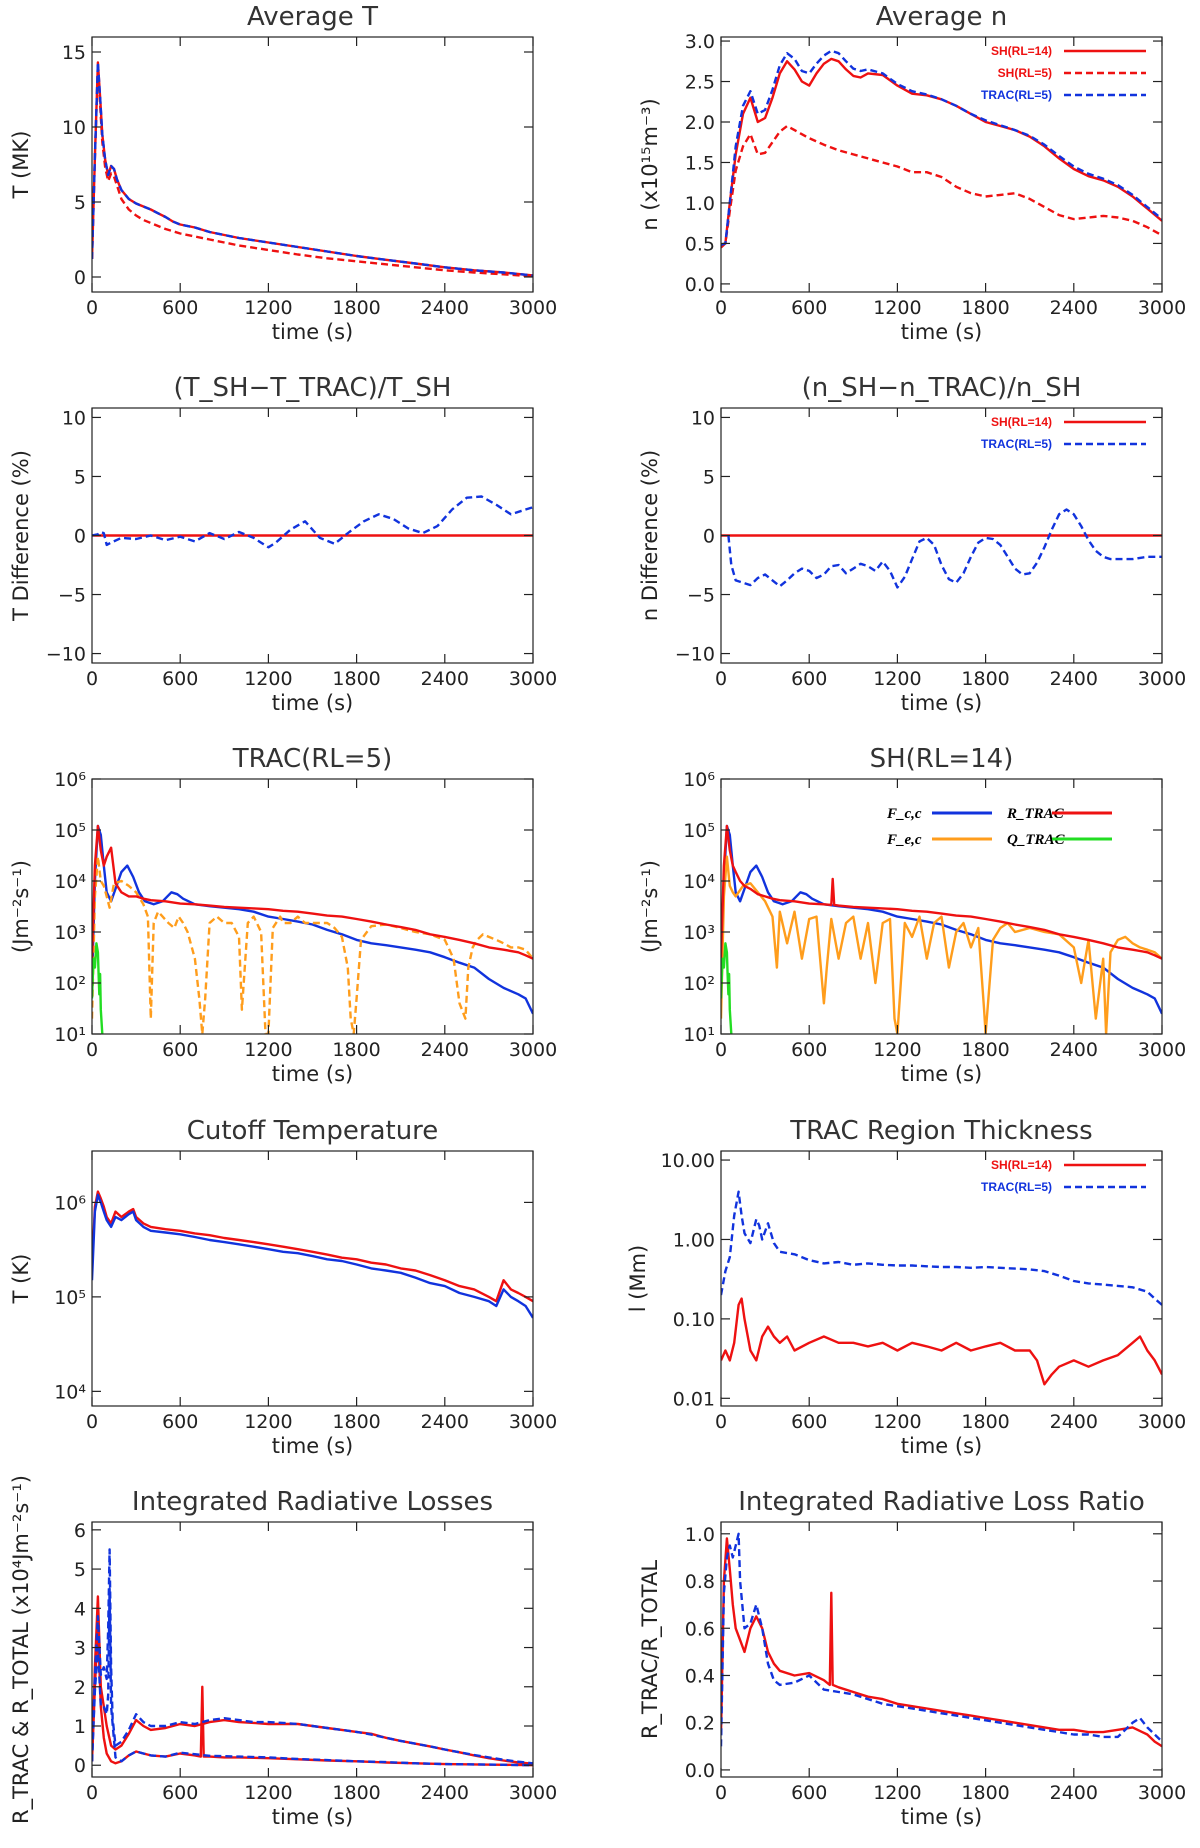 This screenshot has width=1200, height=1848. What do you see at coordinates (942, 759) in the screenshot?
I see `chart-title: SH(RL=14)` at bounding box center [942, 759].